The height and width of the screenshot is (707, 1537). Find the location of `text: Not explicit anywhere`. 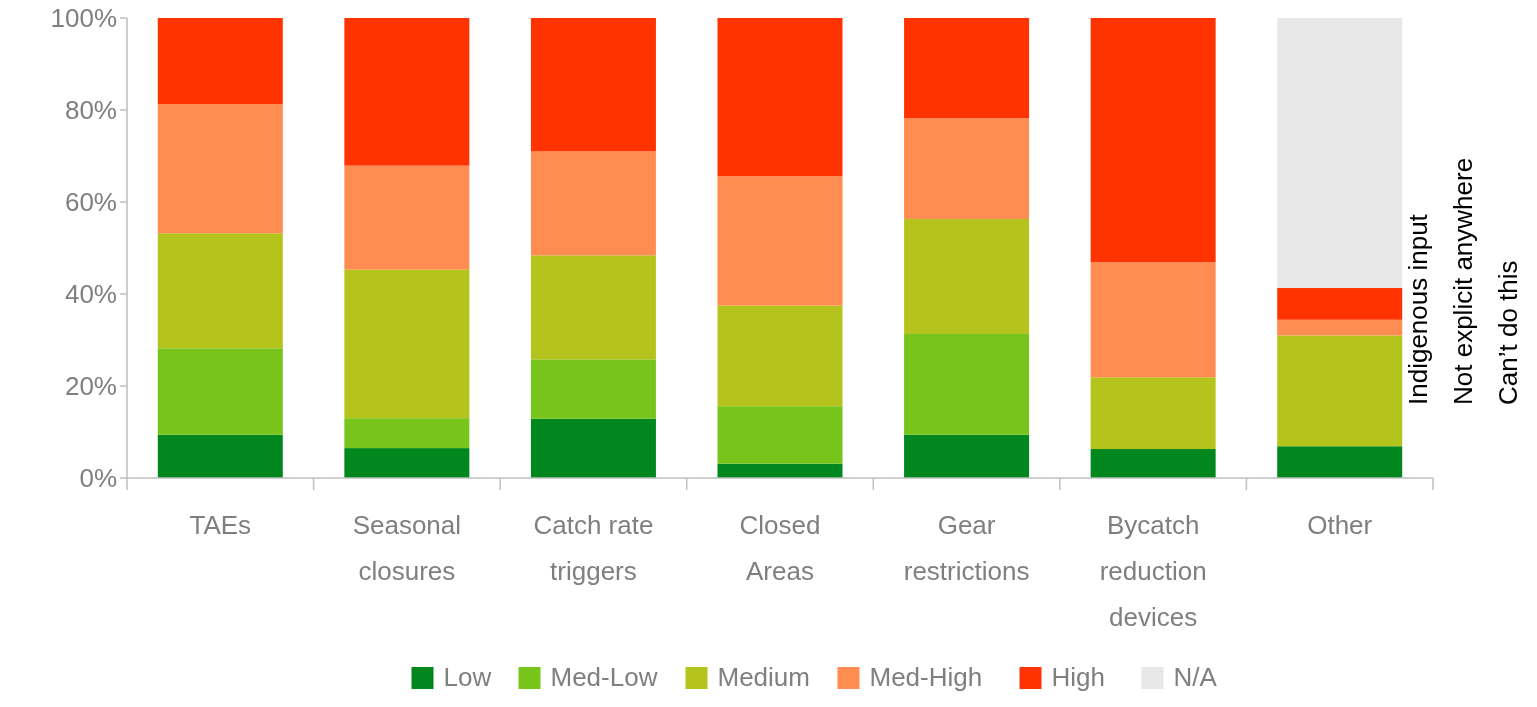

text: Not explicit anywhere is located at coordinates (1463, 281).